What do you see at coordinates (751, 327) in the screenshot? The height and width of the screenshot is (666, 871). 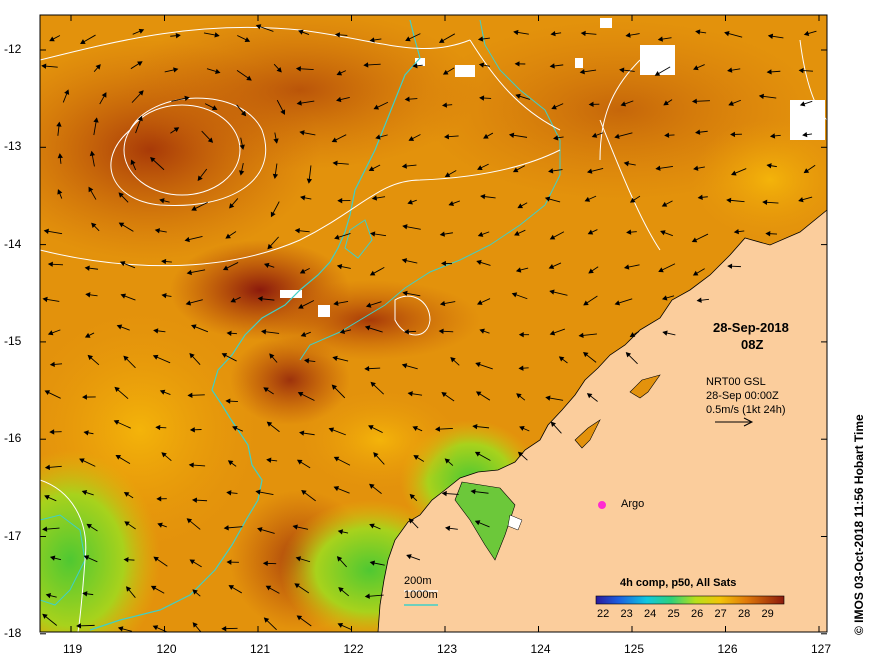 I see `map-date: 28-Sep-2018` at bounding box center [751, 327].